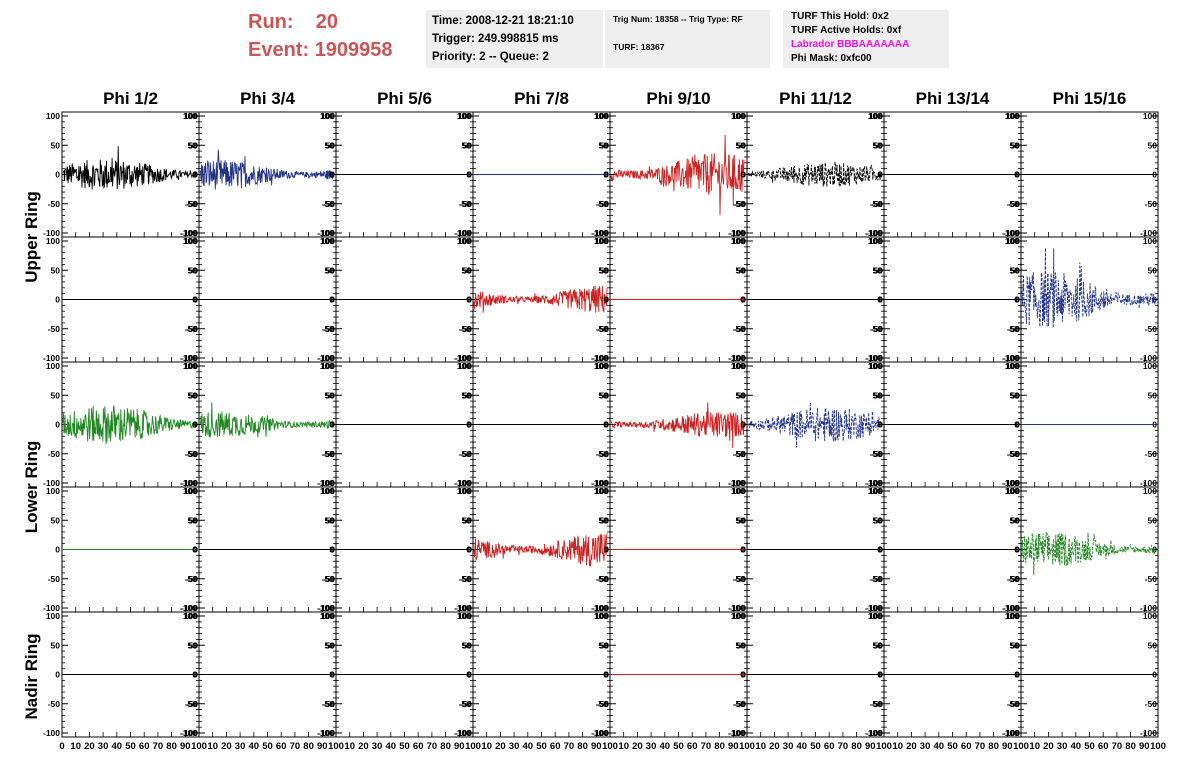 The image size is (1196, 772). What do you see at coordinates (333, 38) in the screenshot?
I see `run-event-box: Run: 20 Event: 1909958` at bounding box center [333, 38].